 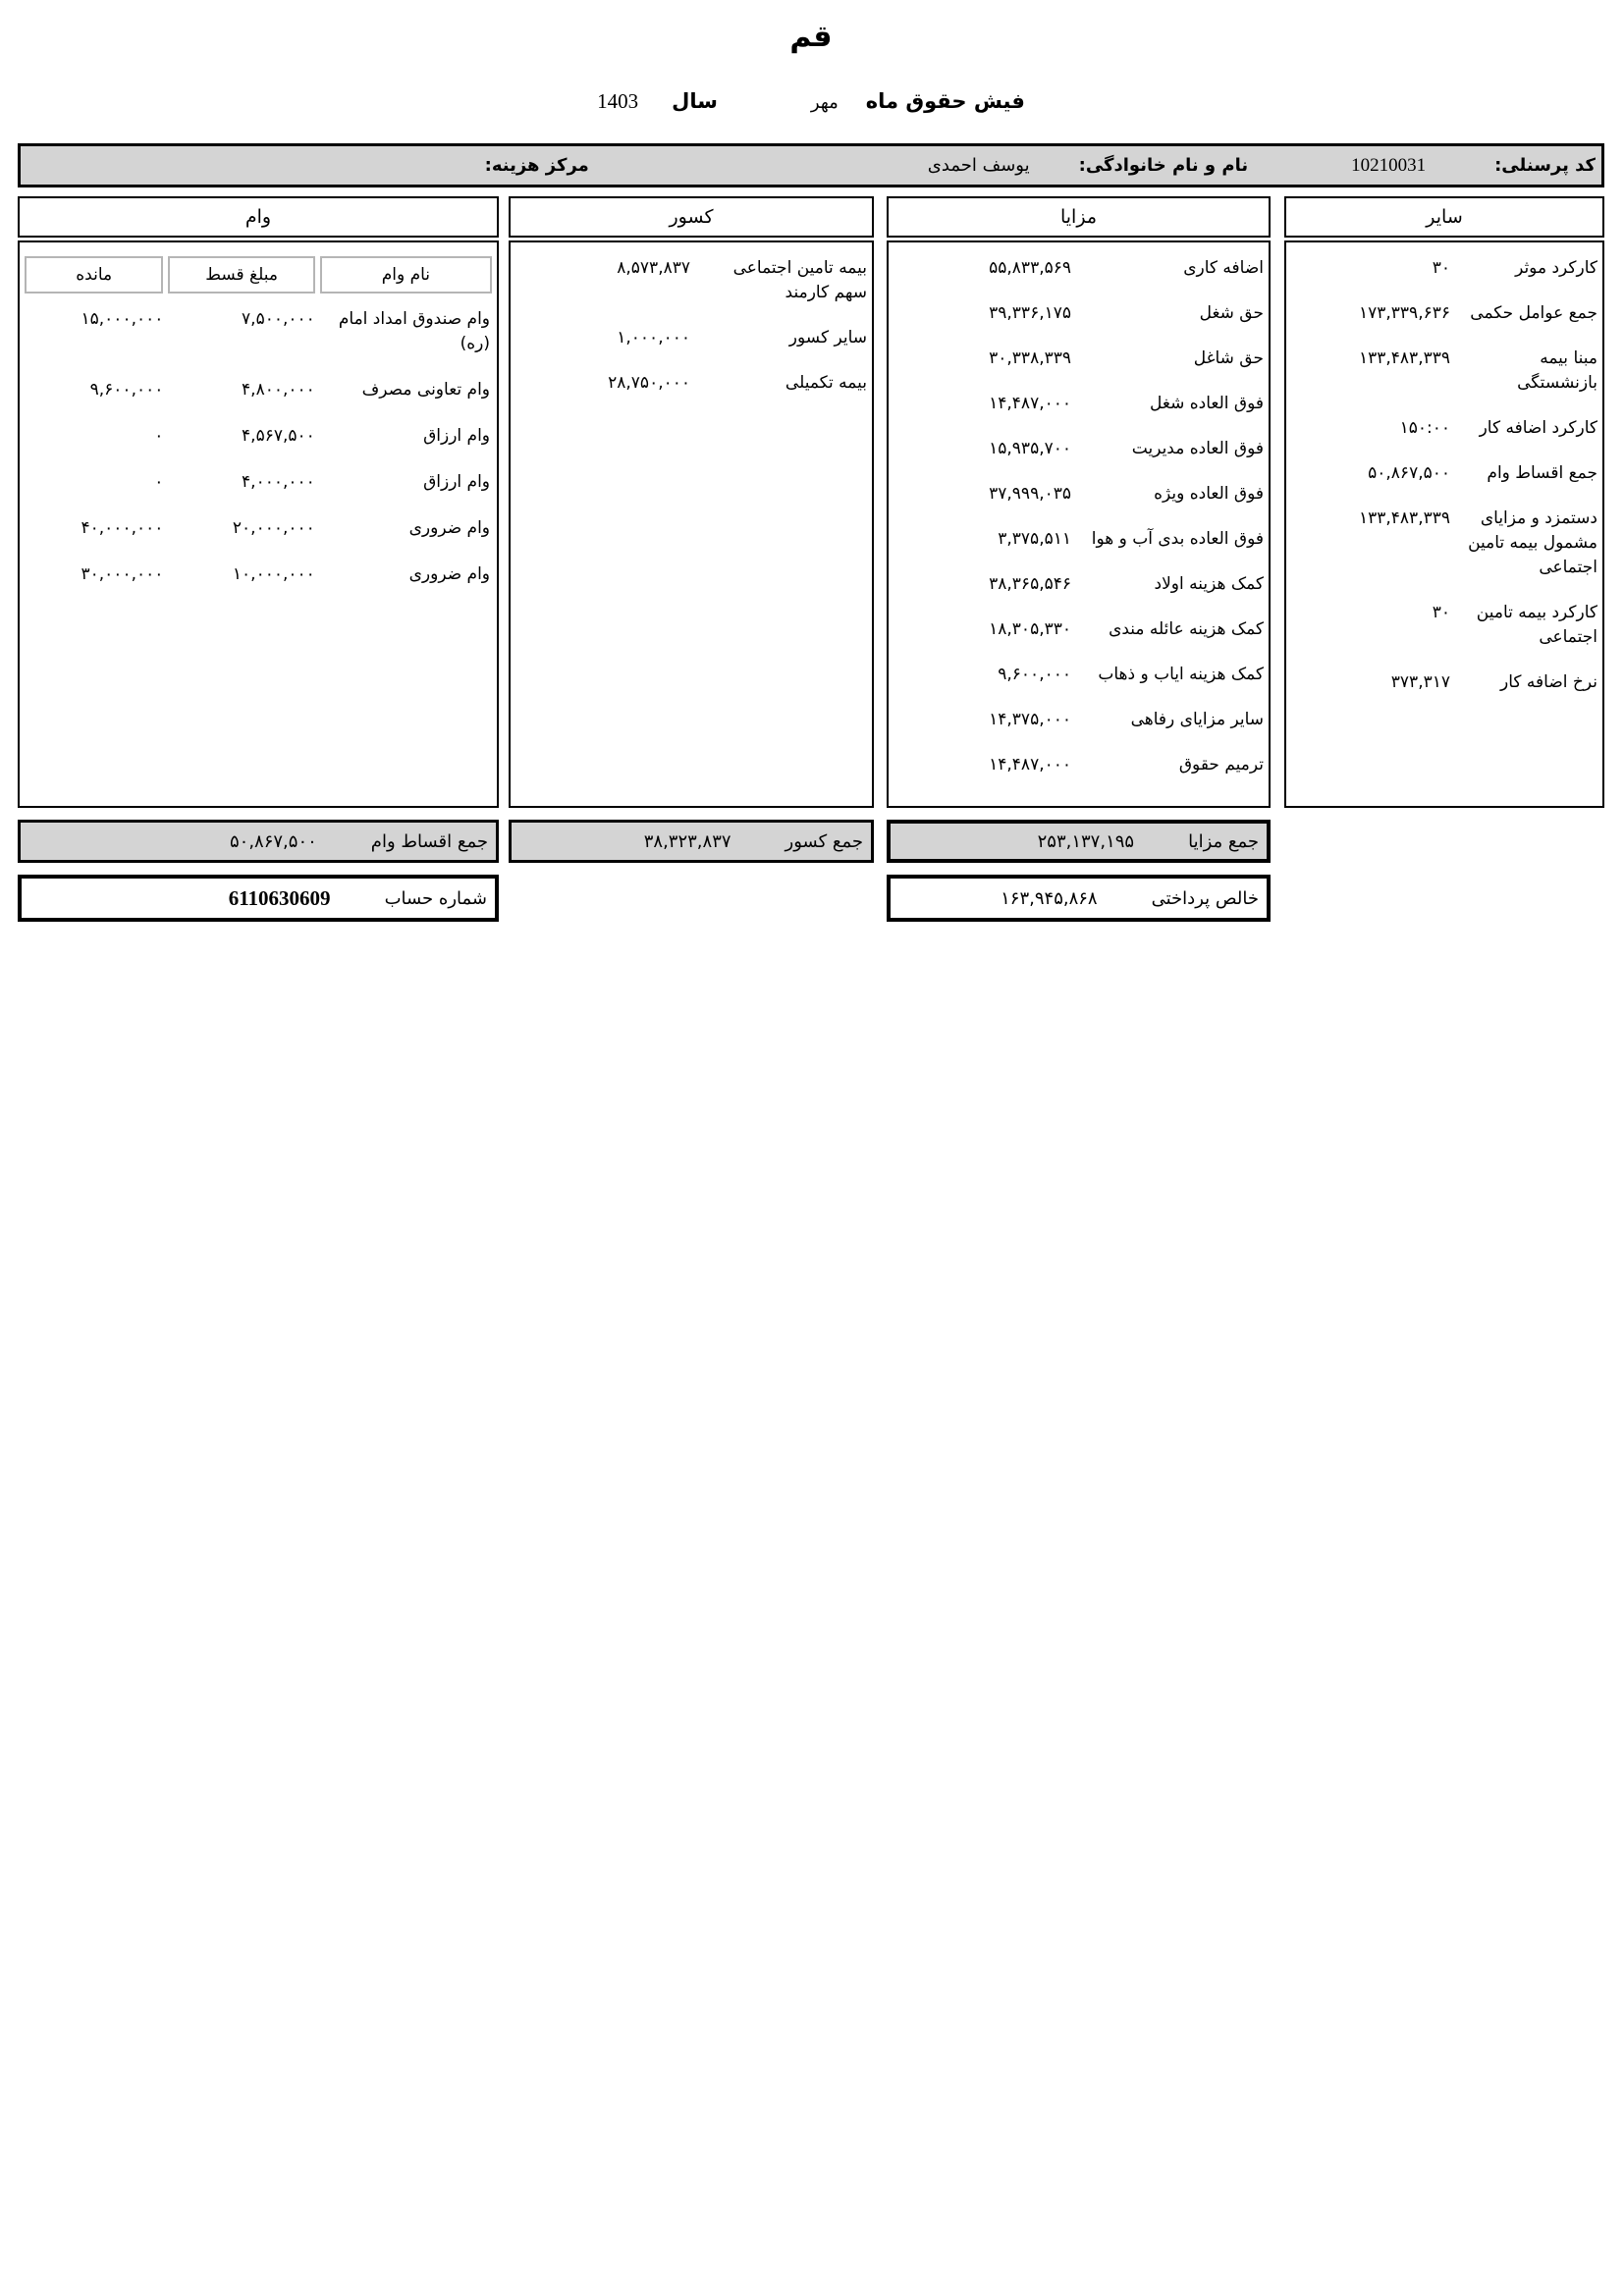 What do you see at coordinates (1409, 473) in the screenshot?
I see `other-row-value: ۵۰,​۸۶۷,​۵۰۰` at bounding box center [1409, 473].